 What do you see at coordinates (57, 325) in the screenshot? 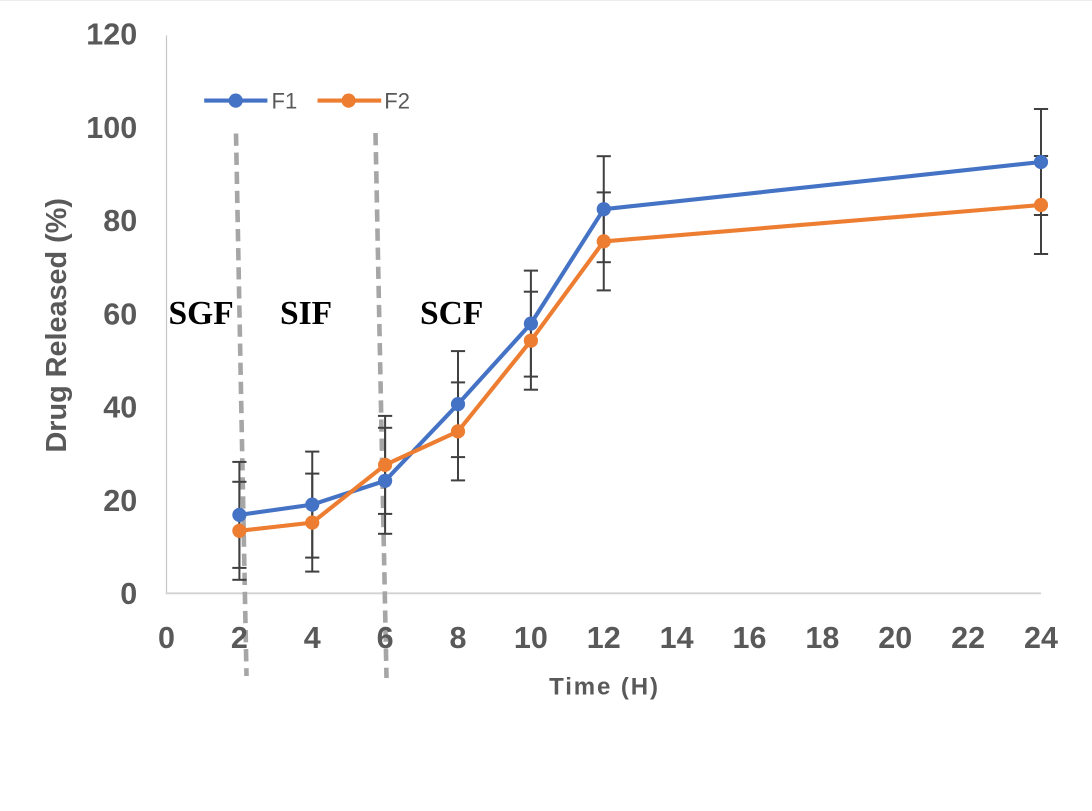
I see `svg-text: Drug Released (%)` at bounding box center [57, 325].